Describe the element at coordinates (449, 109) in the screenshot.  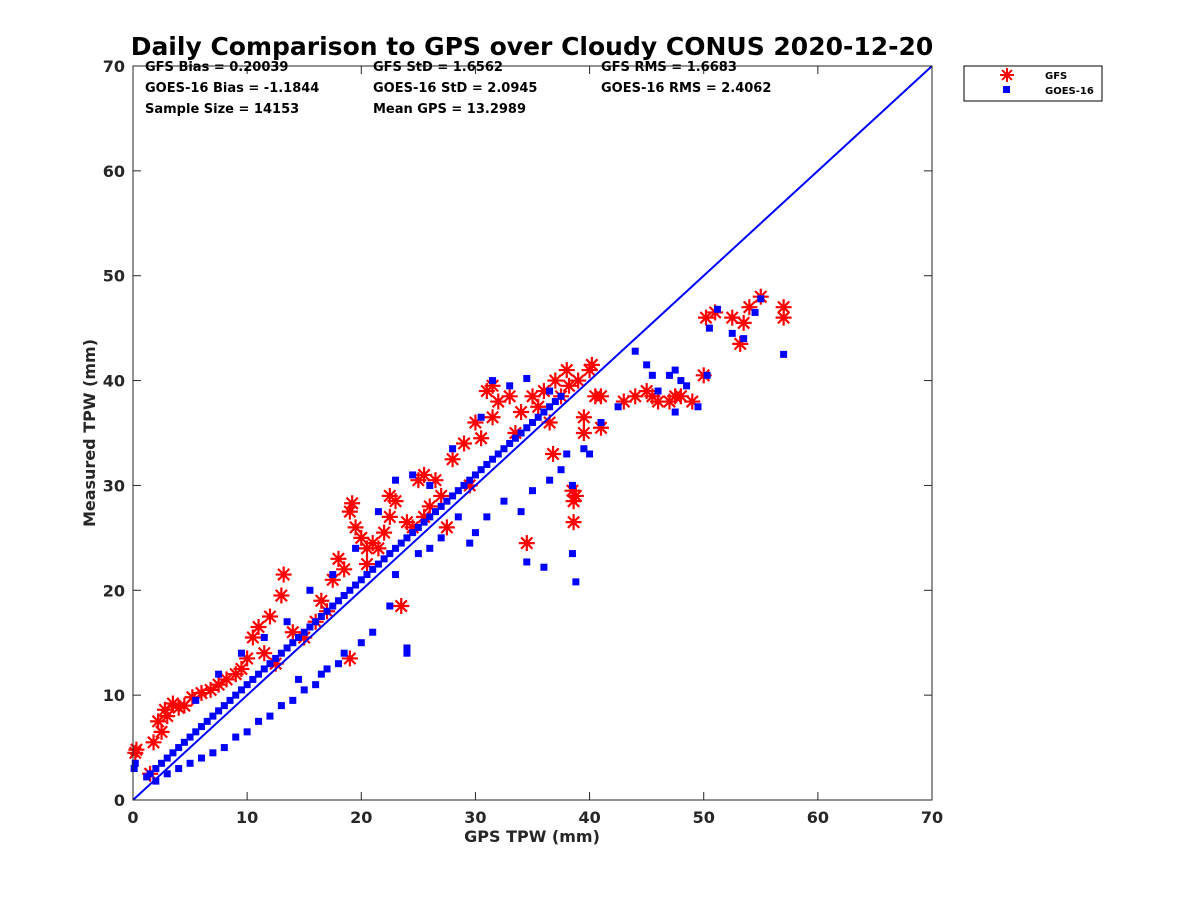
I see `stat-mean-gps: Mean GPS = 13.2989` at that location.